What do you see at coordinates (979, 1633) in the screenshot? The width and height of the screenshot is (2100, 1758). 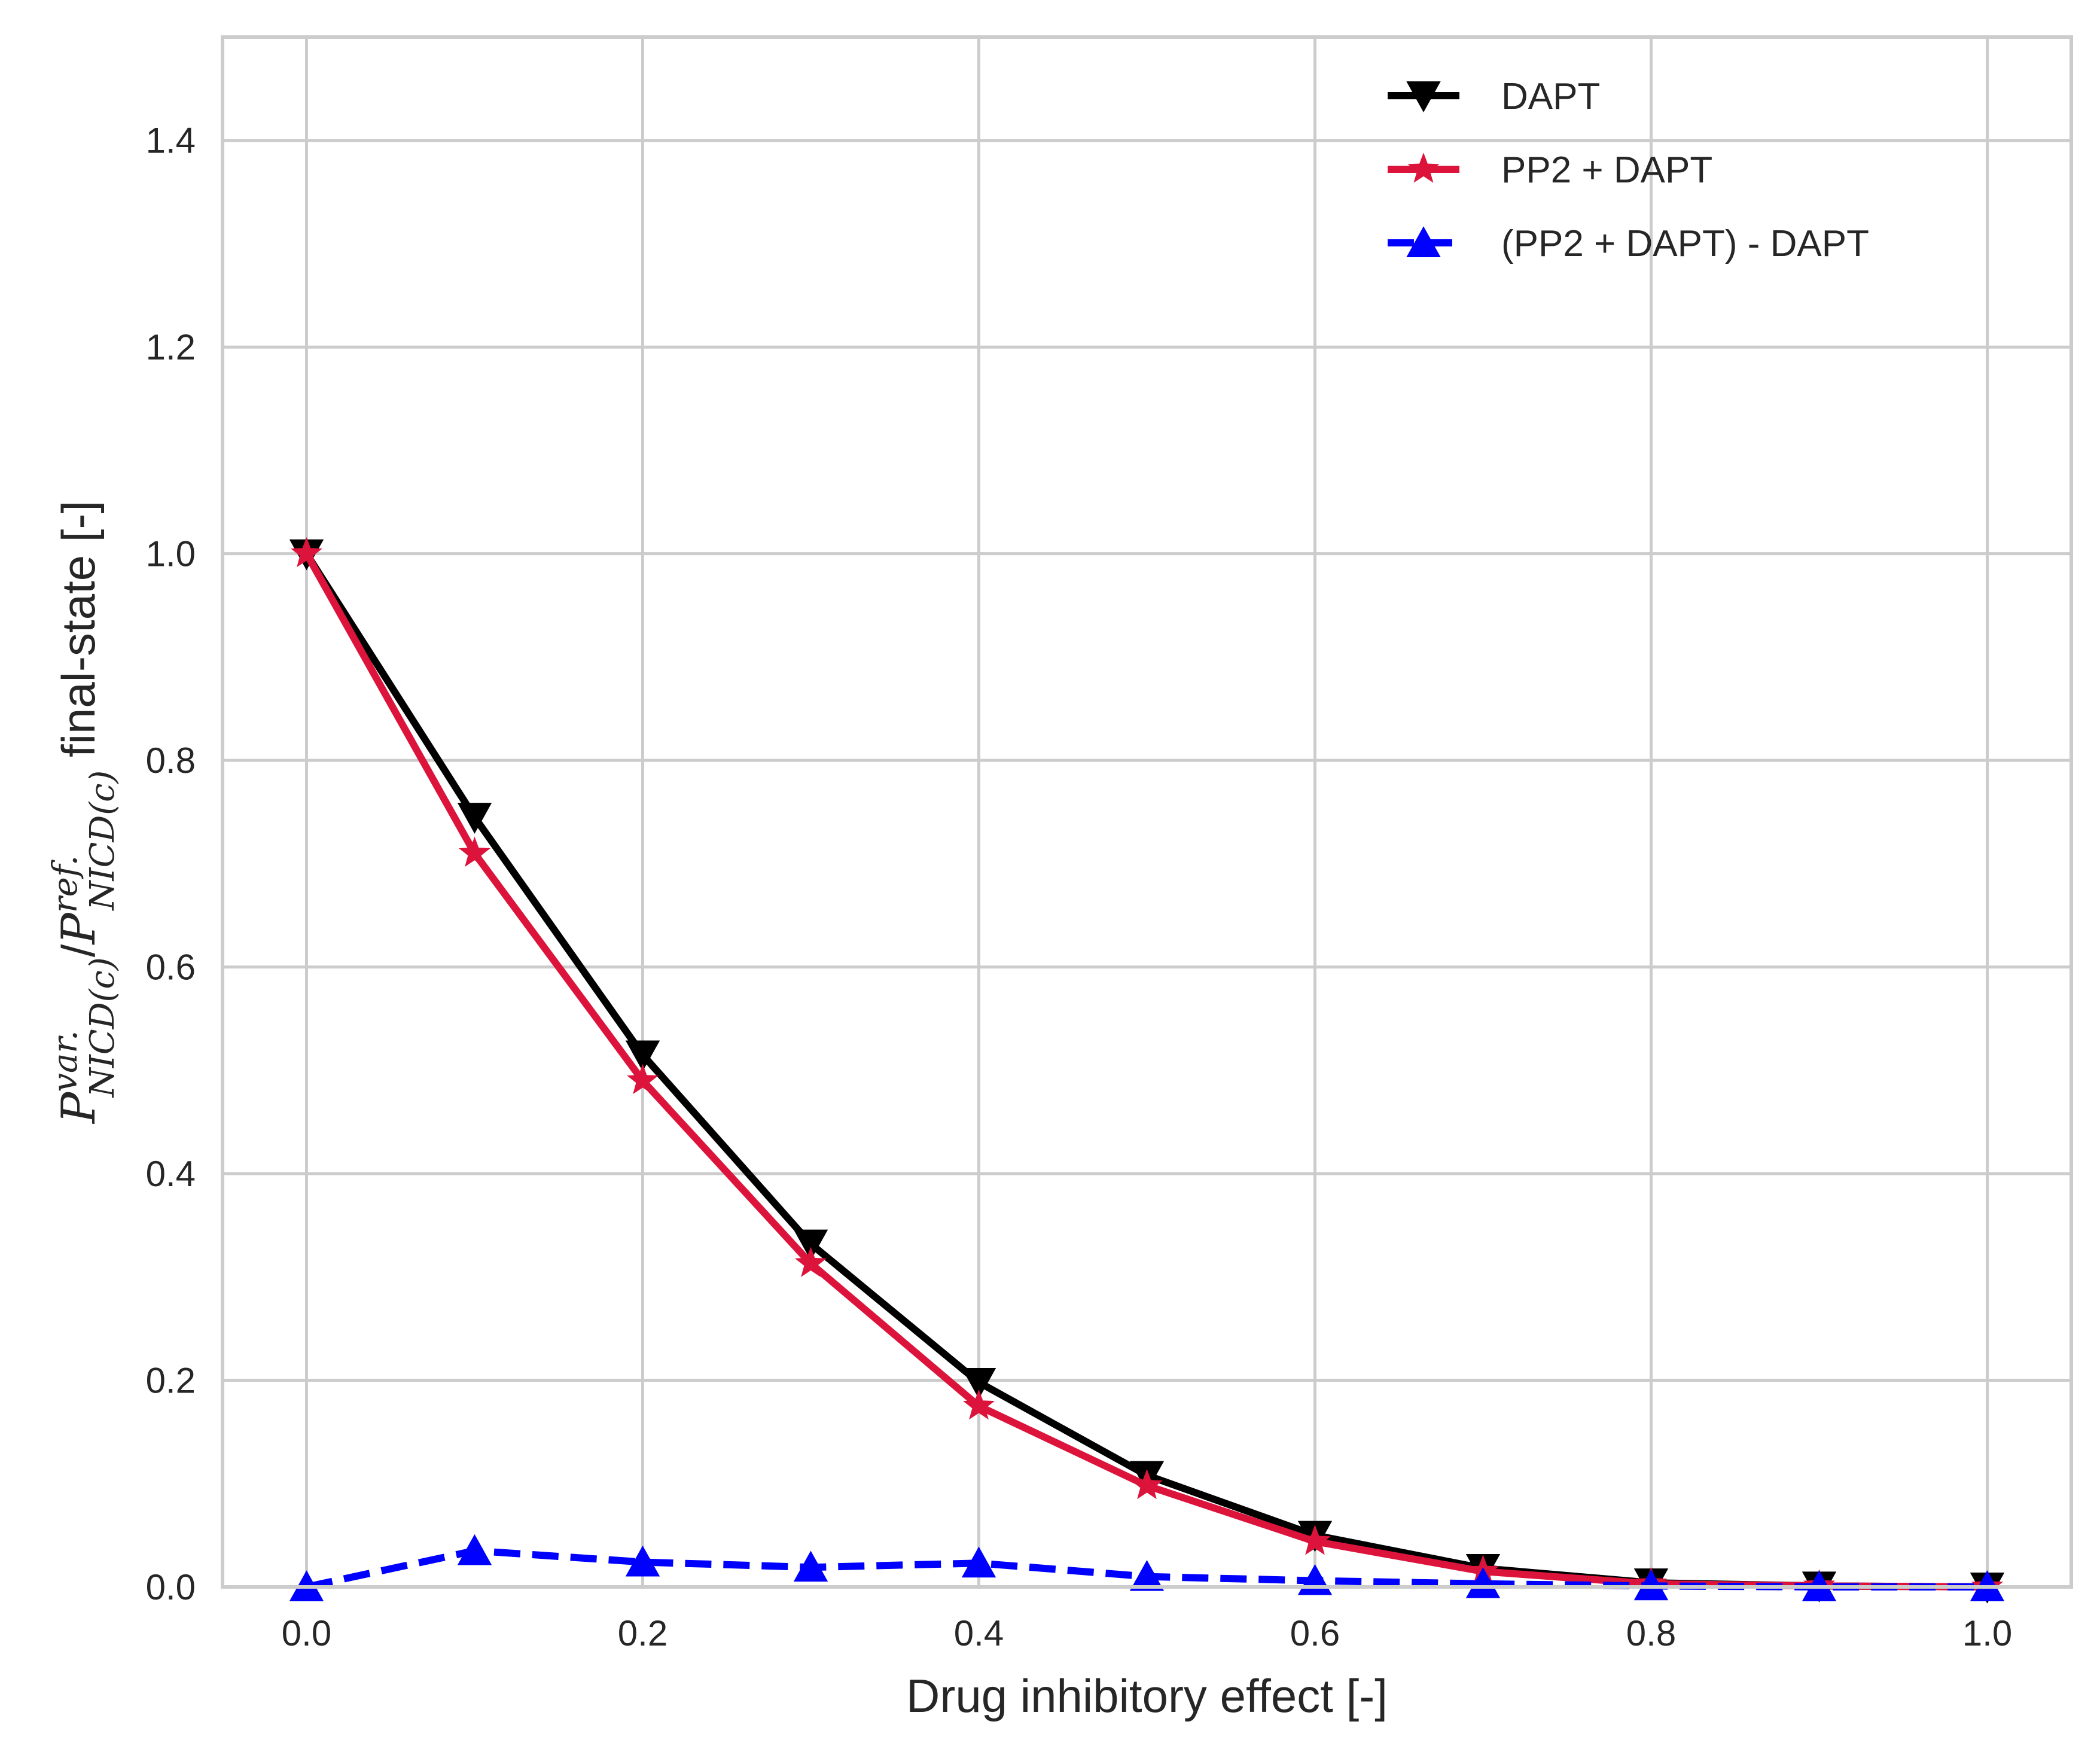 I see `x-tick-label: 0.4` at bounding box center [979, 1633].